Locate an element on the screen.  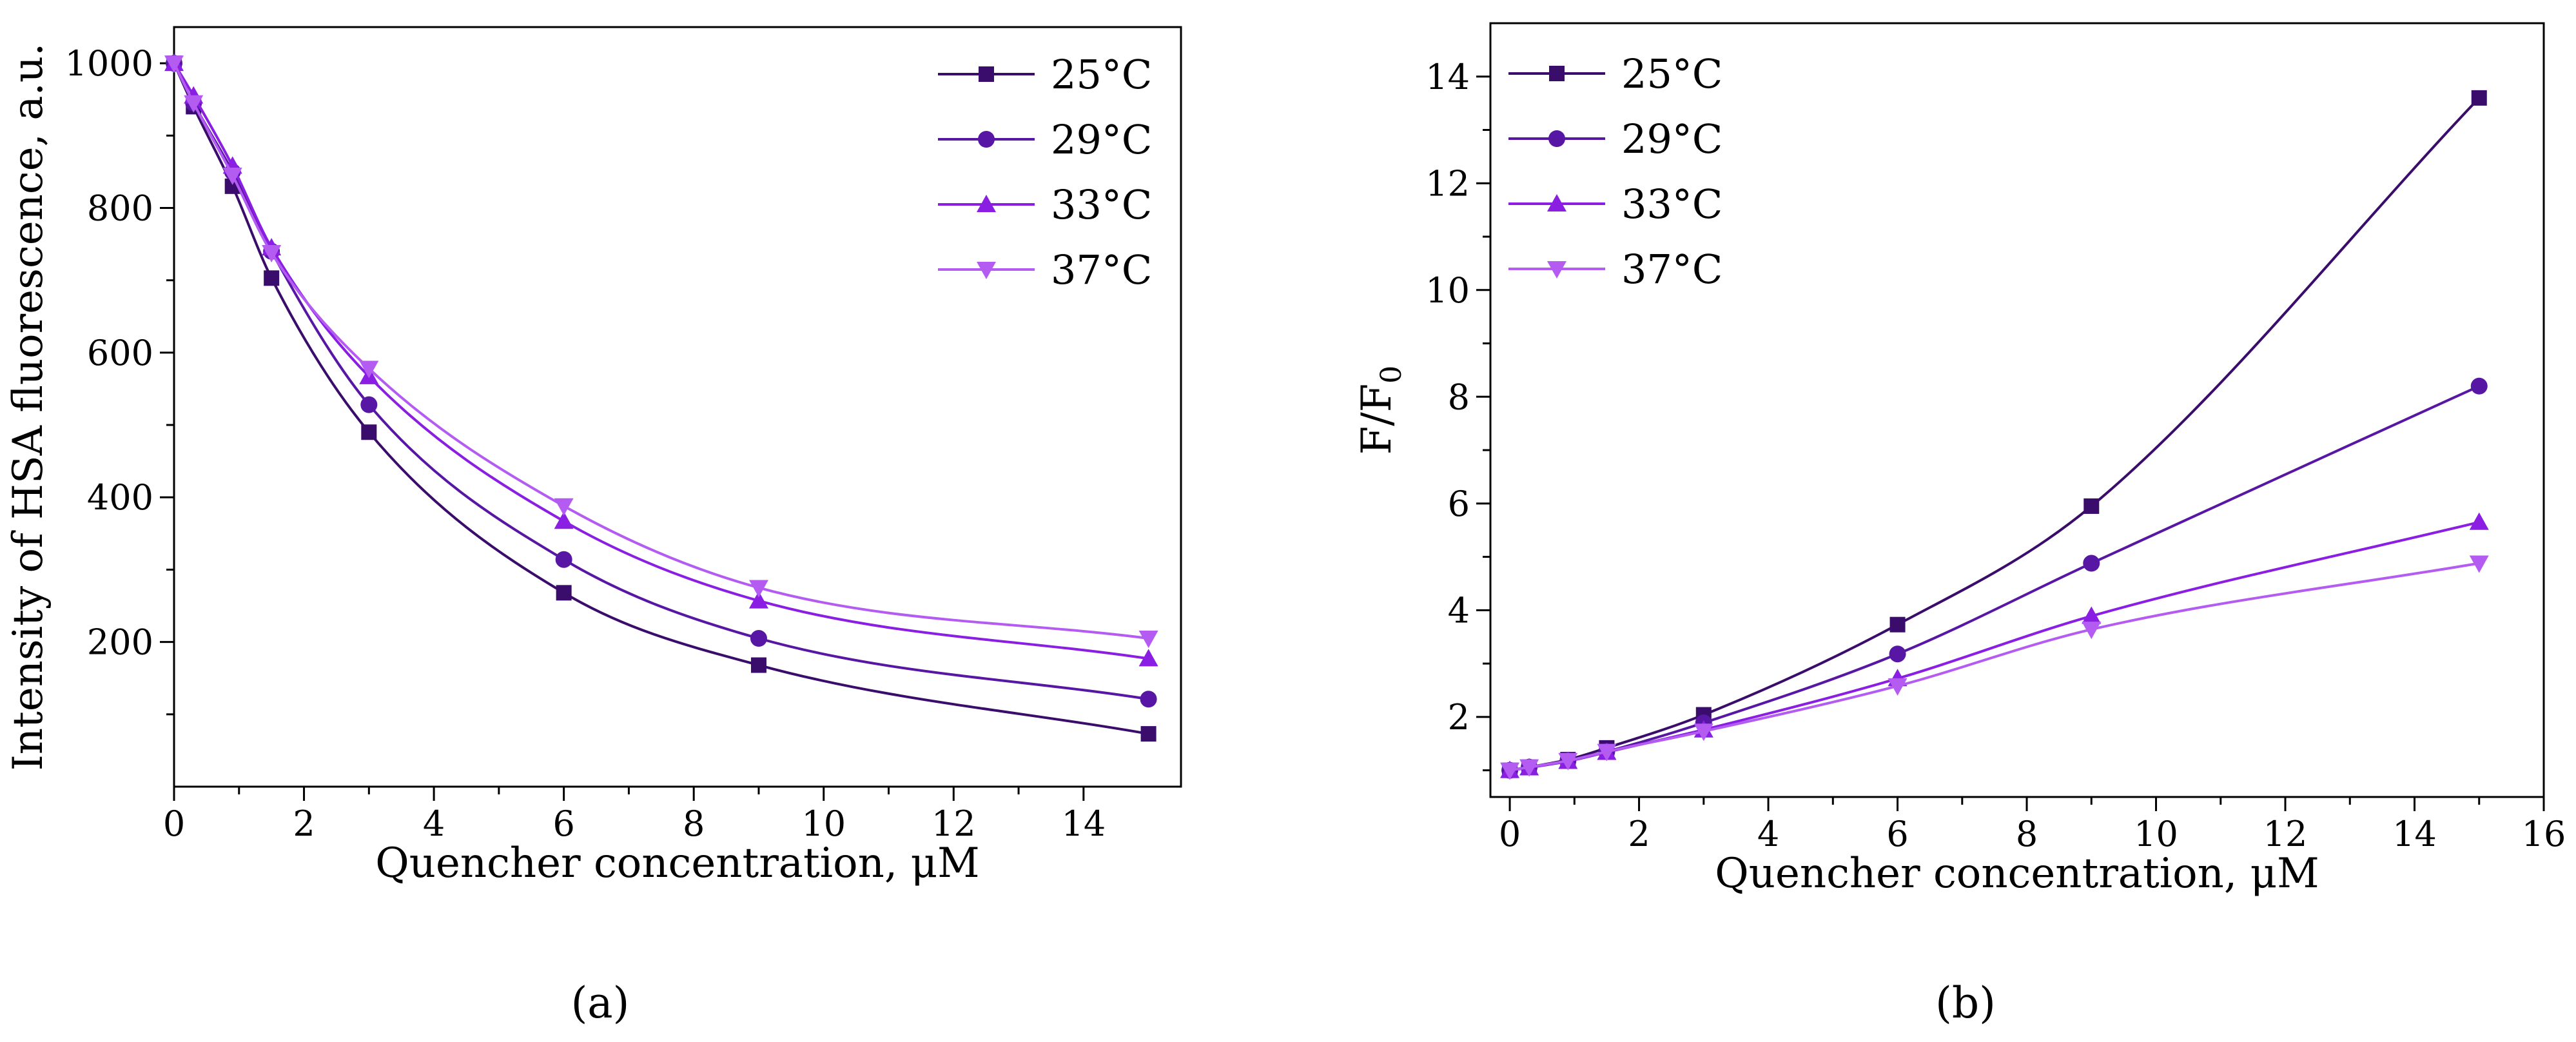
y-tick-label: 1000 is located at coordinates (109, 63).